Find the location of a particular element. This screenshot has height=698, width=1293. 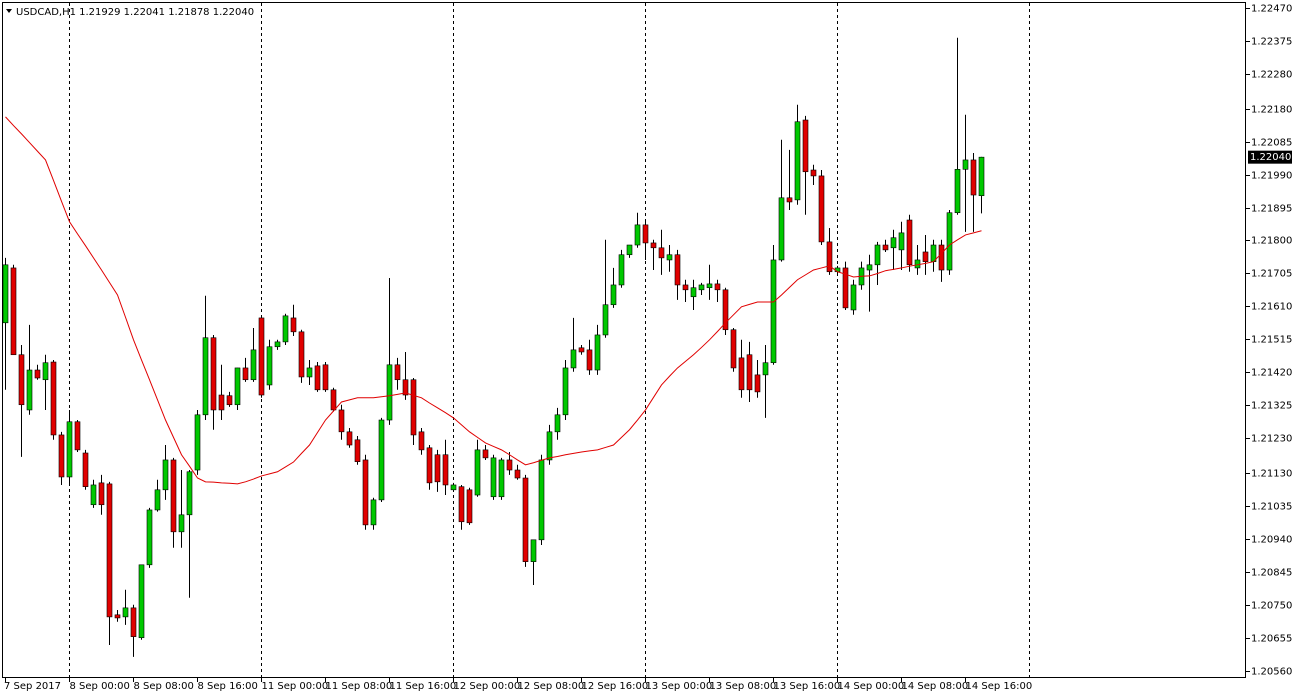

x-tick-label: 12 Sep 00:00 is located at coordinates (487, 686).